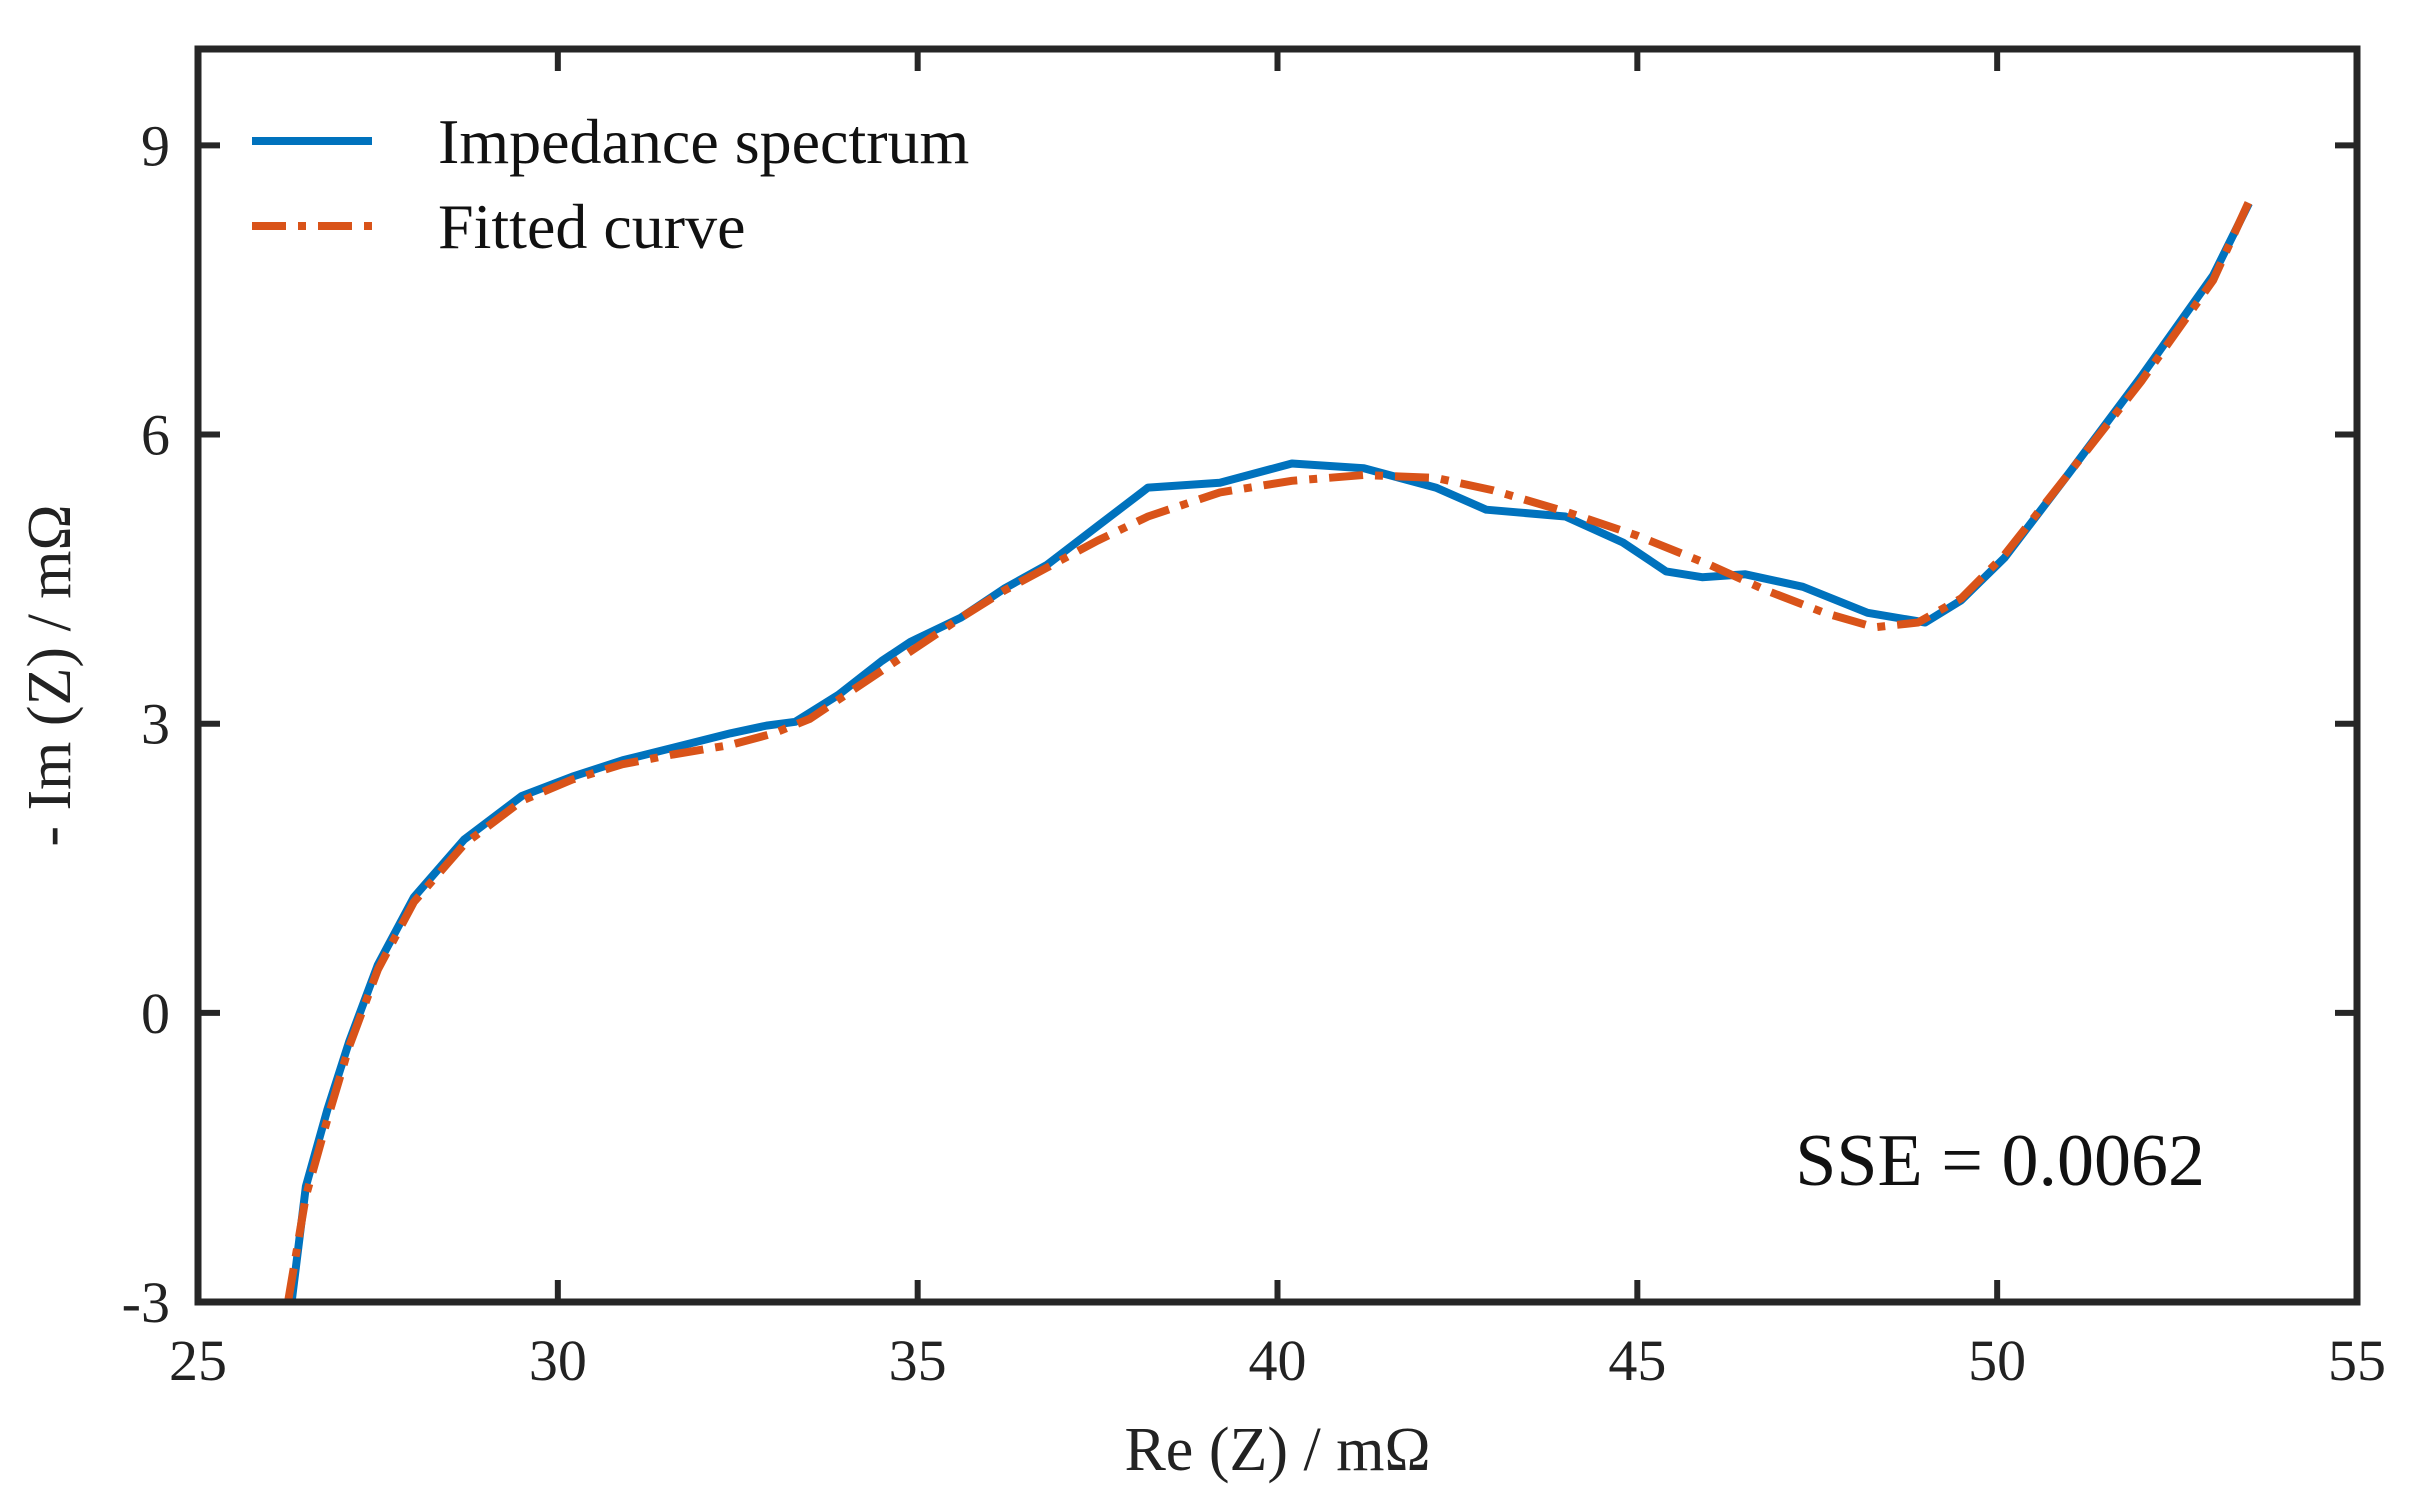 Image resolution: width=2409 pixels, height=1501 pixels. What do you see at coordinates (2357, 1360) in the screenshot?
I see `x-tick-label: 55` at bounding box center [2357, 1360].